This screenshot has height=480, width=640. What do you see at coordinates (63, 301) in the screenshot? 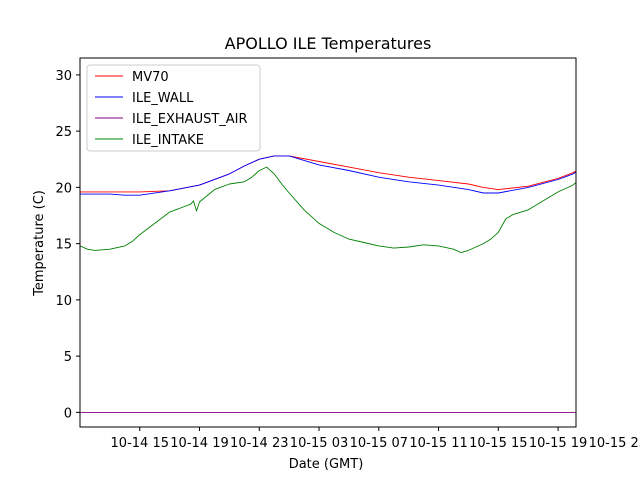
I see `y-tick-label: 10` at bounding box center [63, 301].